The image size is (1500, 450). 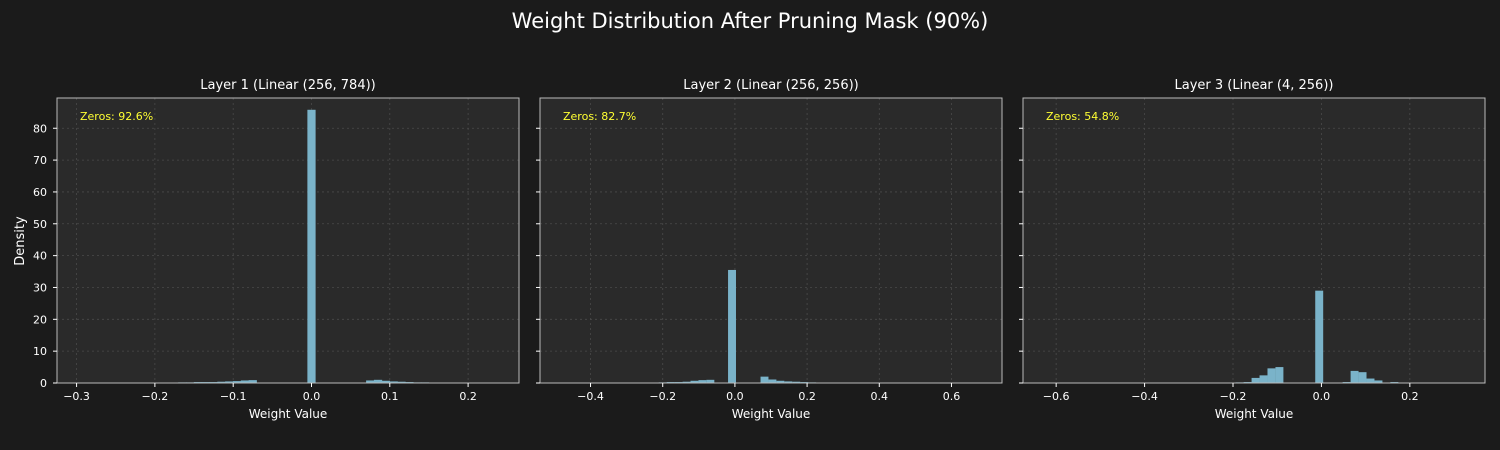 I want to click on x-tick-label: 0.6, so click(x=952, y=396).